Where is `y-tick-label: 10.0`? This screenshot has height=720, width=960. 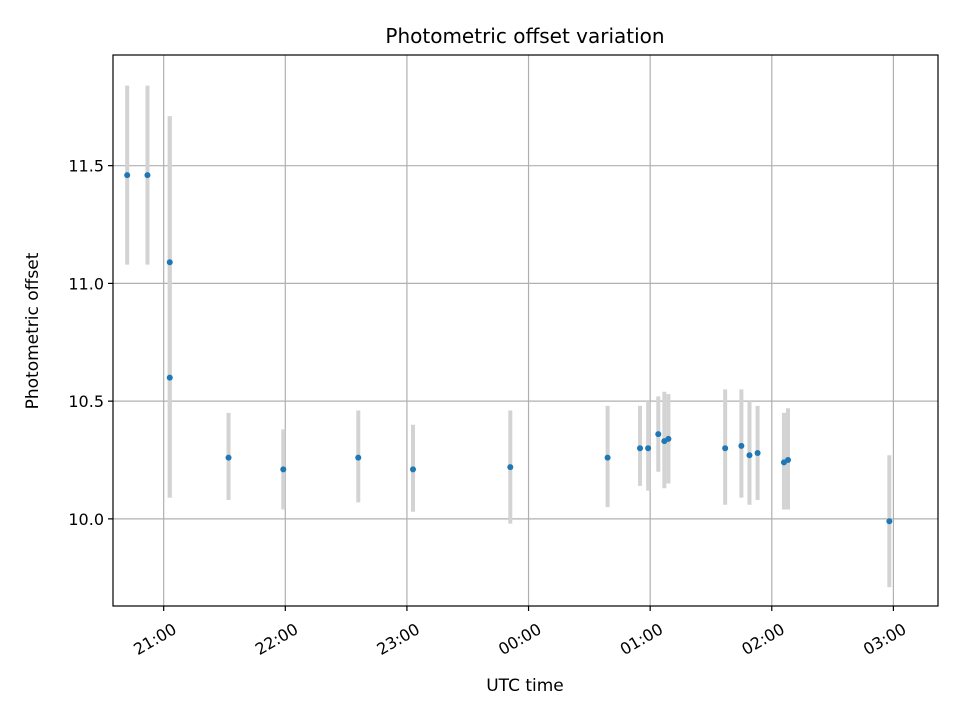 y-tick-label: 10.0 is located at coordinates (86, 519).